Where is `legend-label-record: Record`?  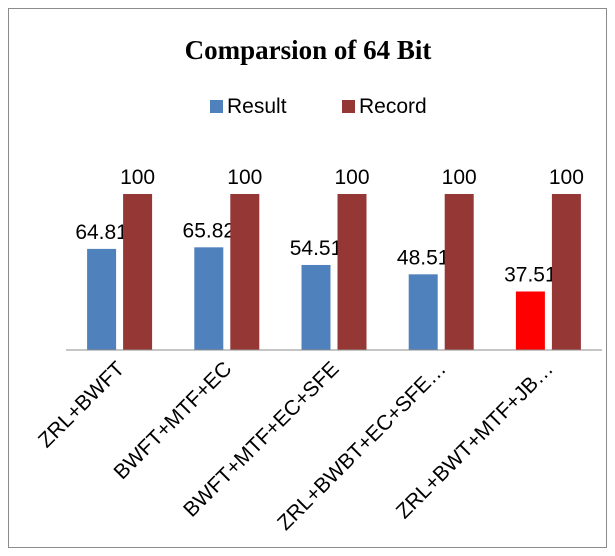
legend-label-record: Record is located at coordinates (393, 106).